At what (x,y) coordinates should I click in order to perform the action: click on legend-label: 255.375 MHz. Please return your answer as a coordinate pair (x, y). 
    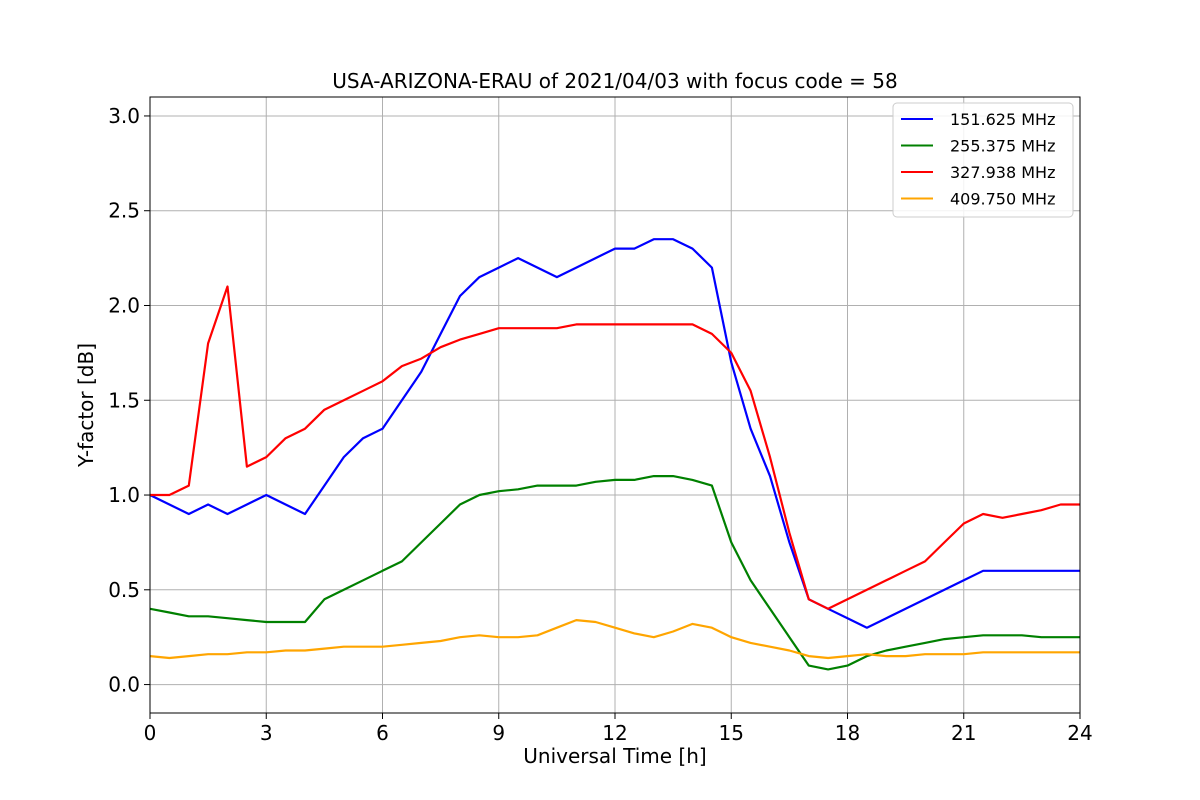
    Looking at the image, I should click on (1002, 146).